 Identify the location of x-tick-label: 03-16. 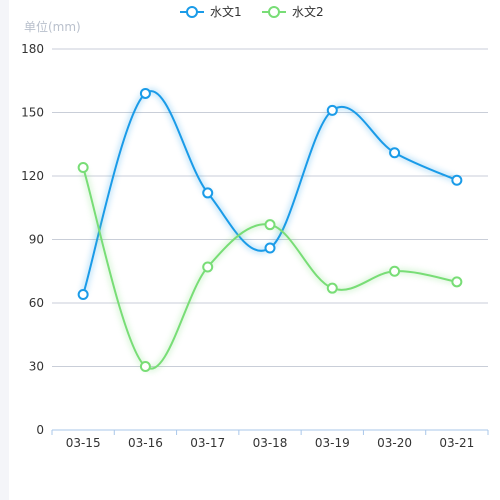
(145, 443).